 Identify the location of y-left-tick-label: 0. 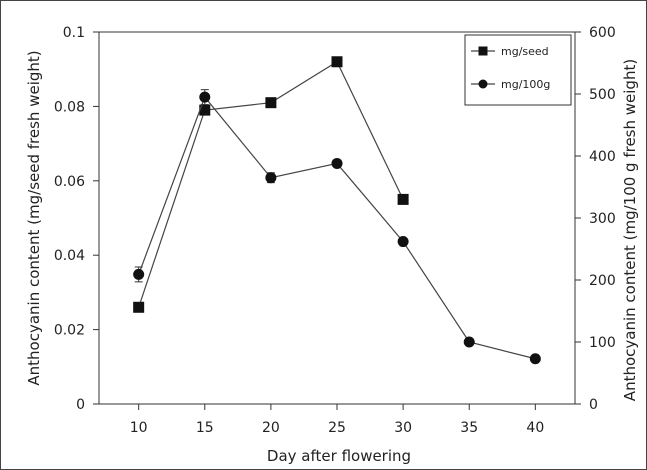
(80, 405).